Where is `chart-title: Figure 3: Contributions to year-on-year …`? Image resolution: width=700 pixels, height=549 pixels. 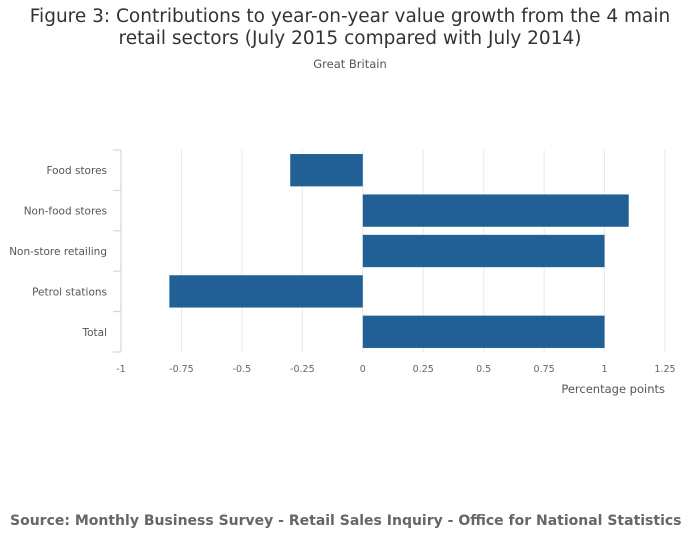 chart-title: Figure 3: Contributions to year-on-year … is located at coordinates (350, 27).